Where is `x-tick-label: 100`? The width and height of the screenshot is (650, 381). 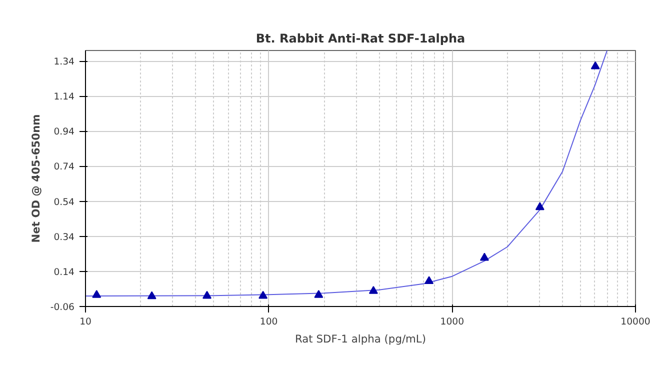
x-tick-label: 100 is located at coordinates (269, 322).